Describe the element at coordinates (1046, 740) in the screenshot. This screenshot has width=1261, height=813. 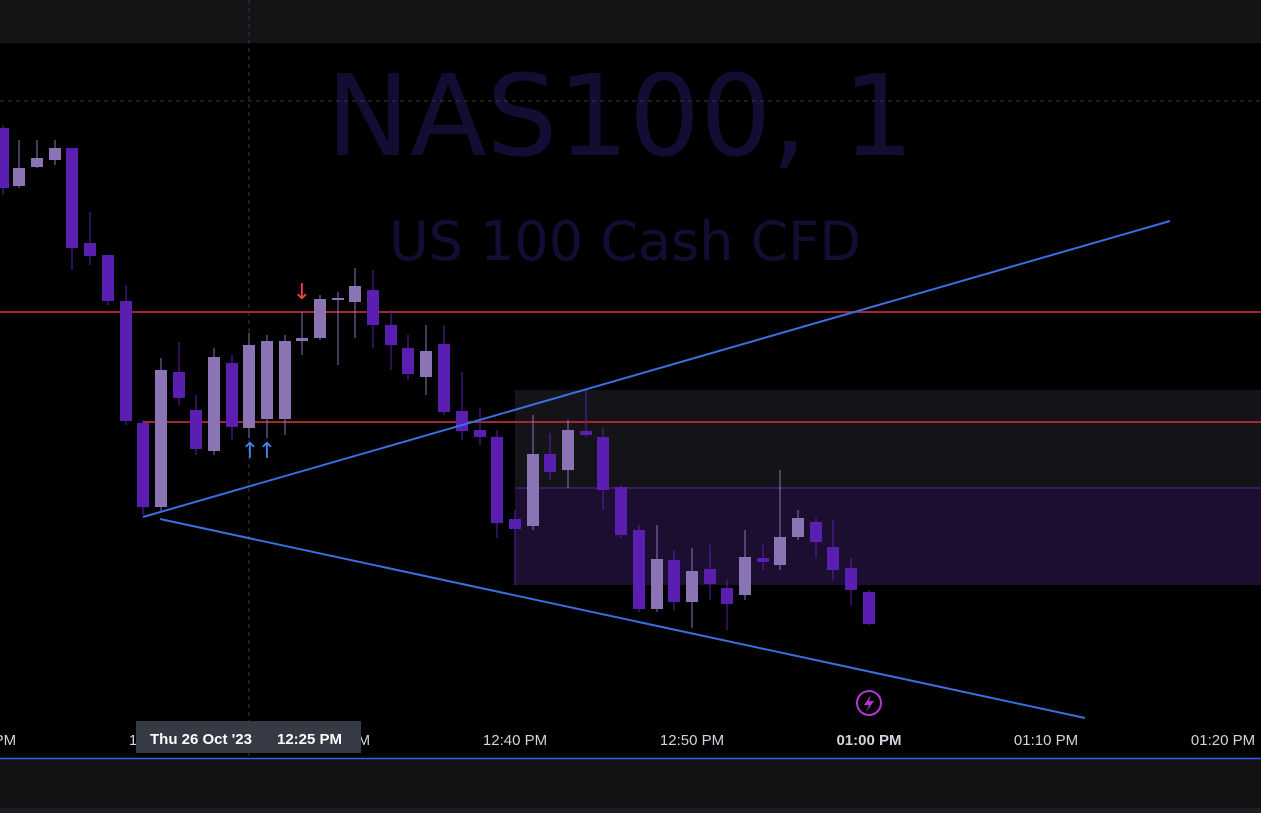
I see `time-label: 01:10 PM` at that location.